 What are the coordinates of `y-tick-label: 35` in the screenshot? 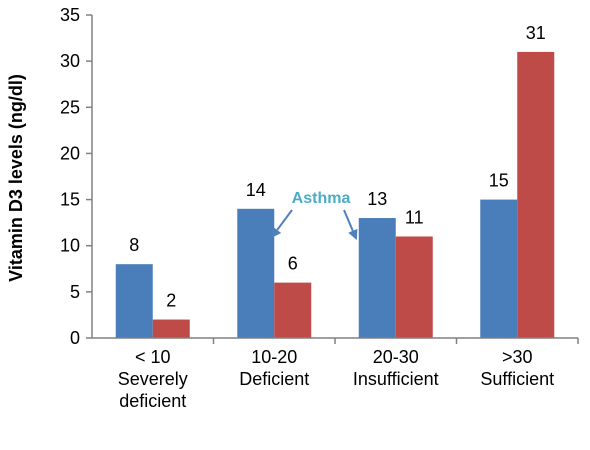 It's located at (70, 15).